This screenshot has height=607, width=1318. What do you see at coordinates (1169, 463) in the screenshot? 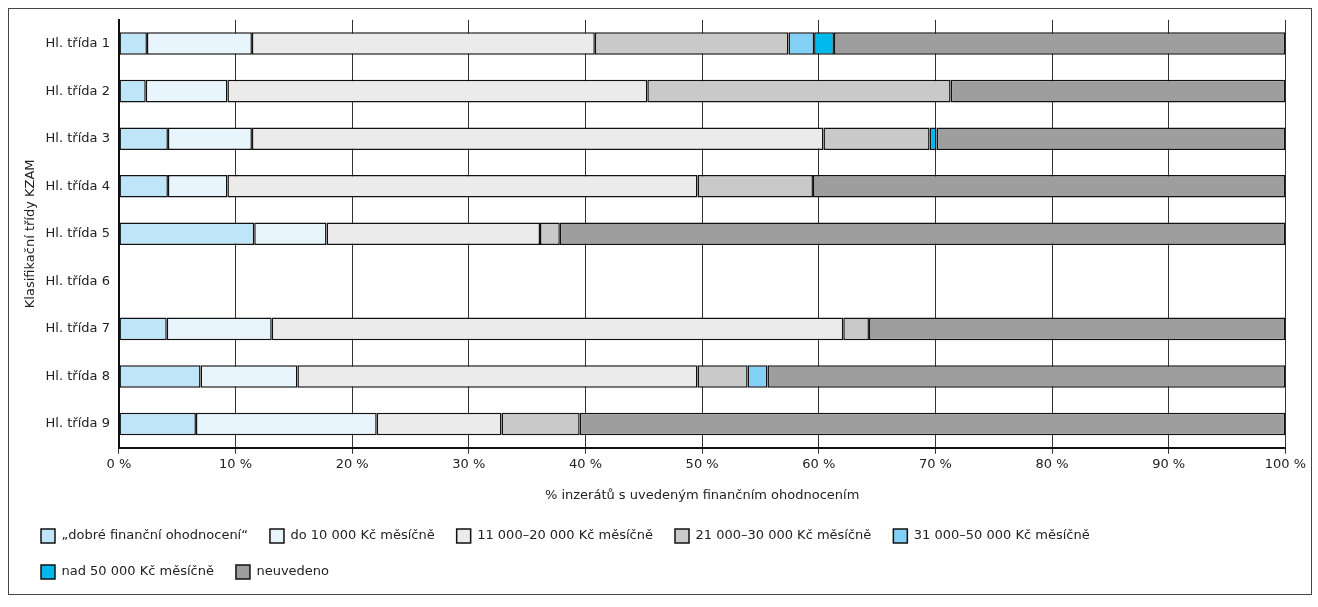
I see `x-tick-label: 90 %` at bounding box center [1169, 463].